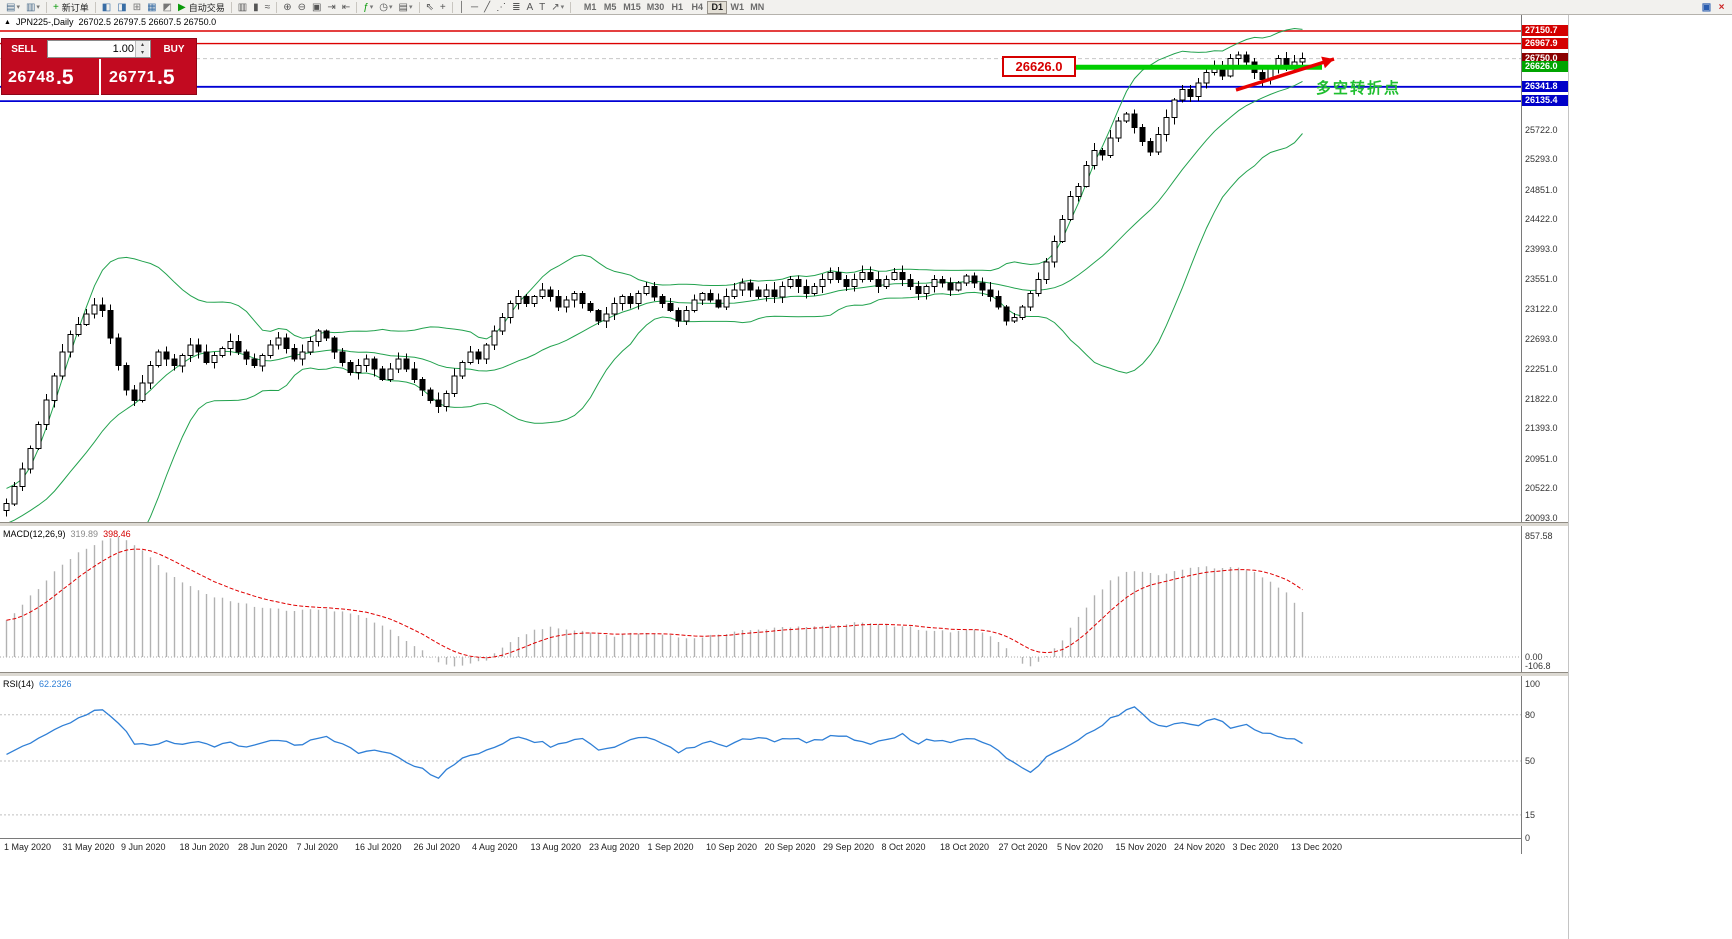 The width and height of the screenshot is (1732, 939). Describe the element at coordinates (147, 77) in the screenshot. I see `buy-price-button: 26771 .5` at that location.